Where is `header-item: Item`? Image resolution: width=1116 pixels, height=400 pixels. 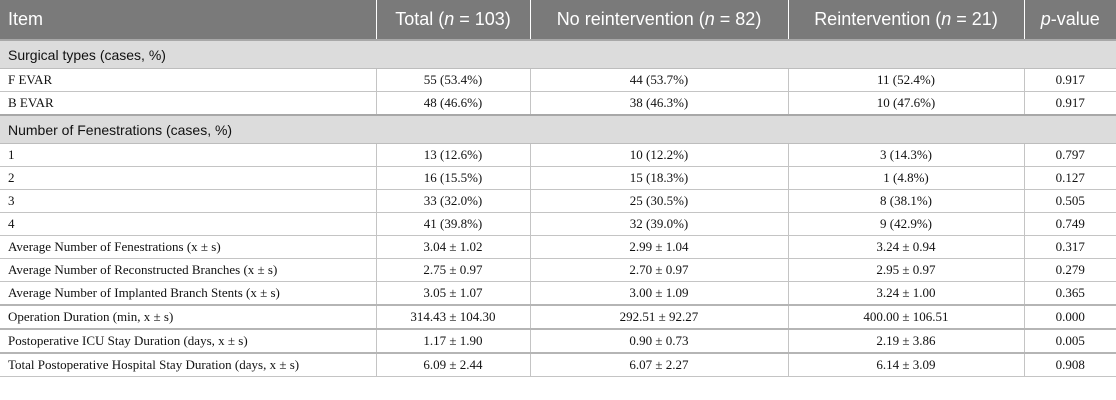 header-item: Item is located at coordinates (188, 20).